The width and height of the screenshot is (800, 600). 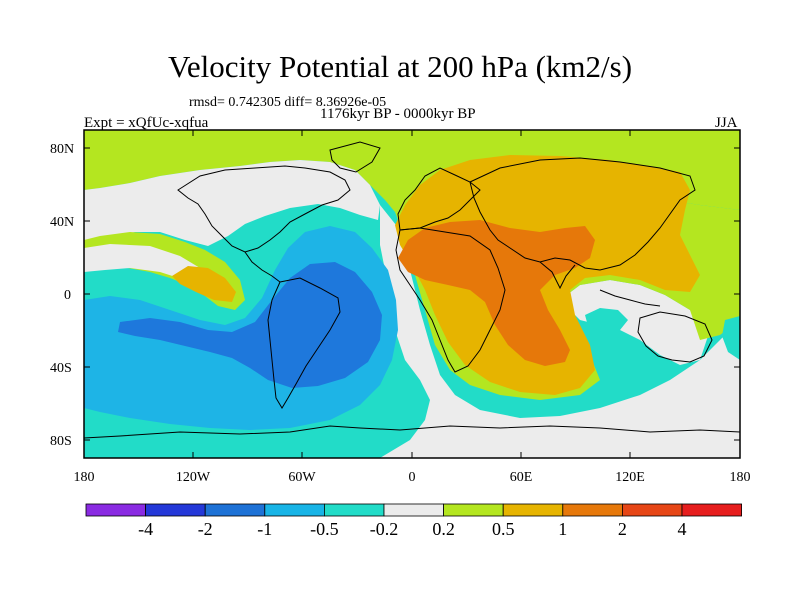 What do you see at coordinates (675, 337) in the screenshot?
I see `coastline-australia` at bounding box center [675, 337].